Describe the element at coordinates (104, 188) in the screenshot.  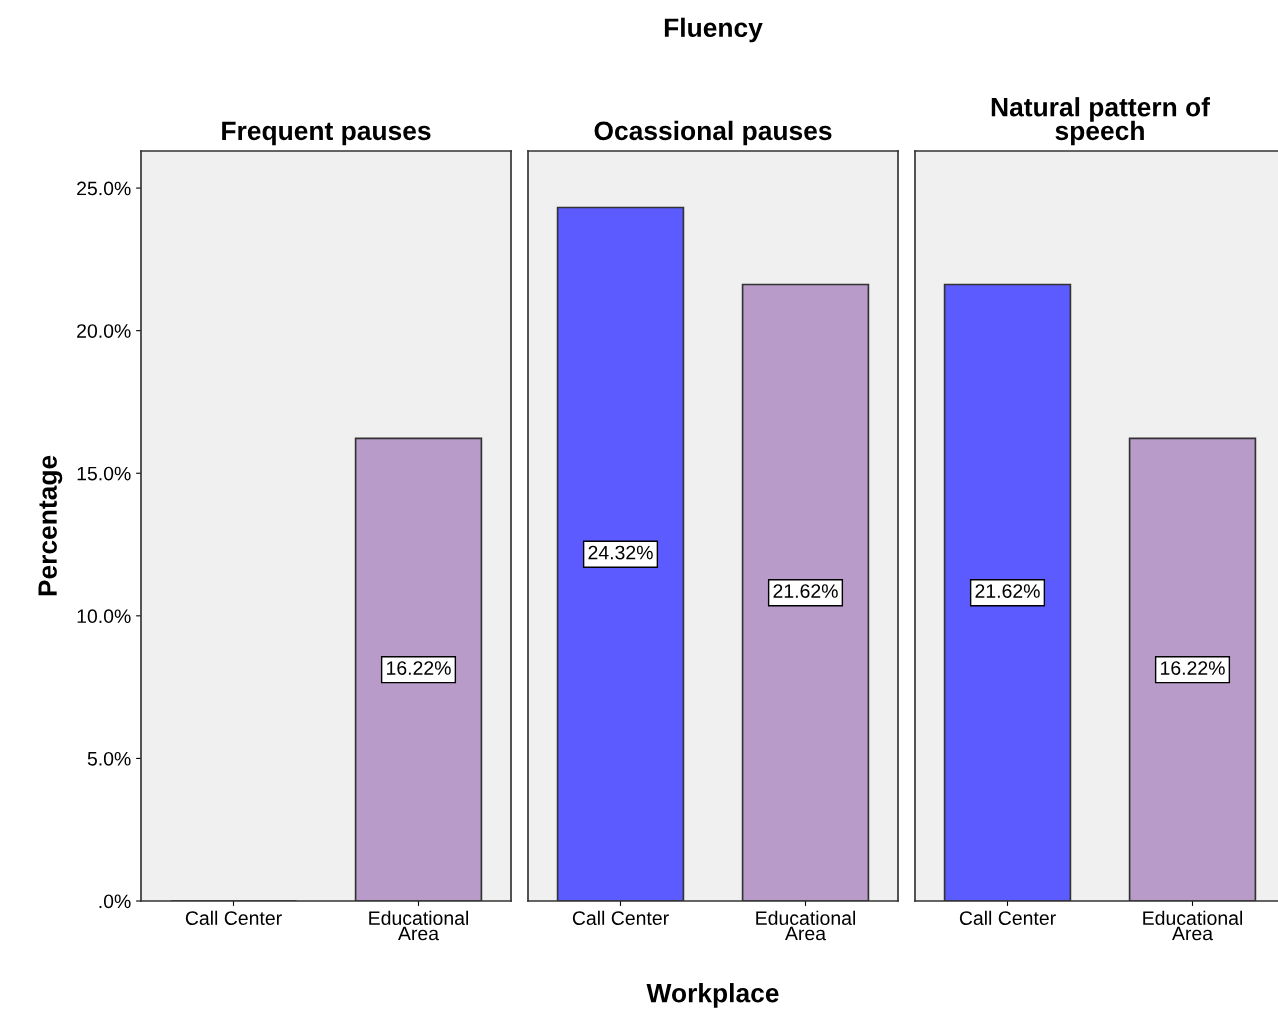
I see `y-tick-label: 25.0%` at that location.